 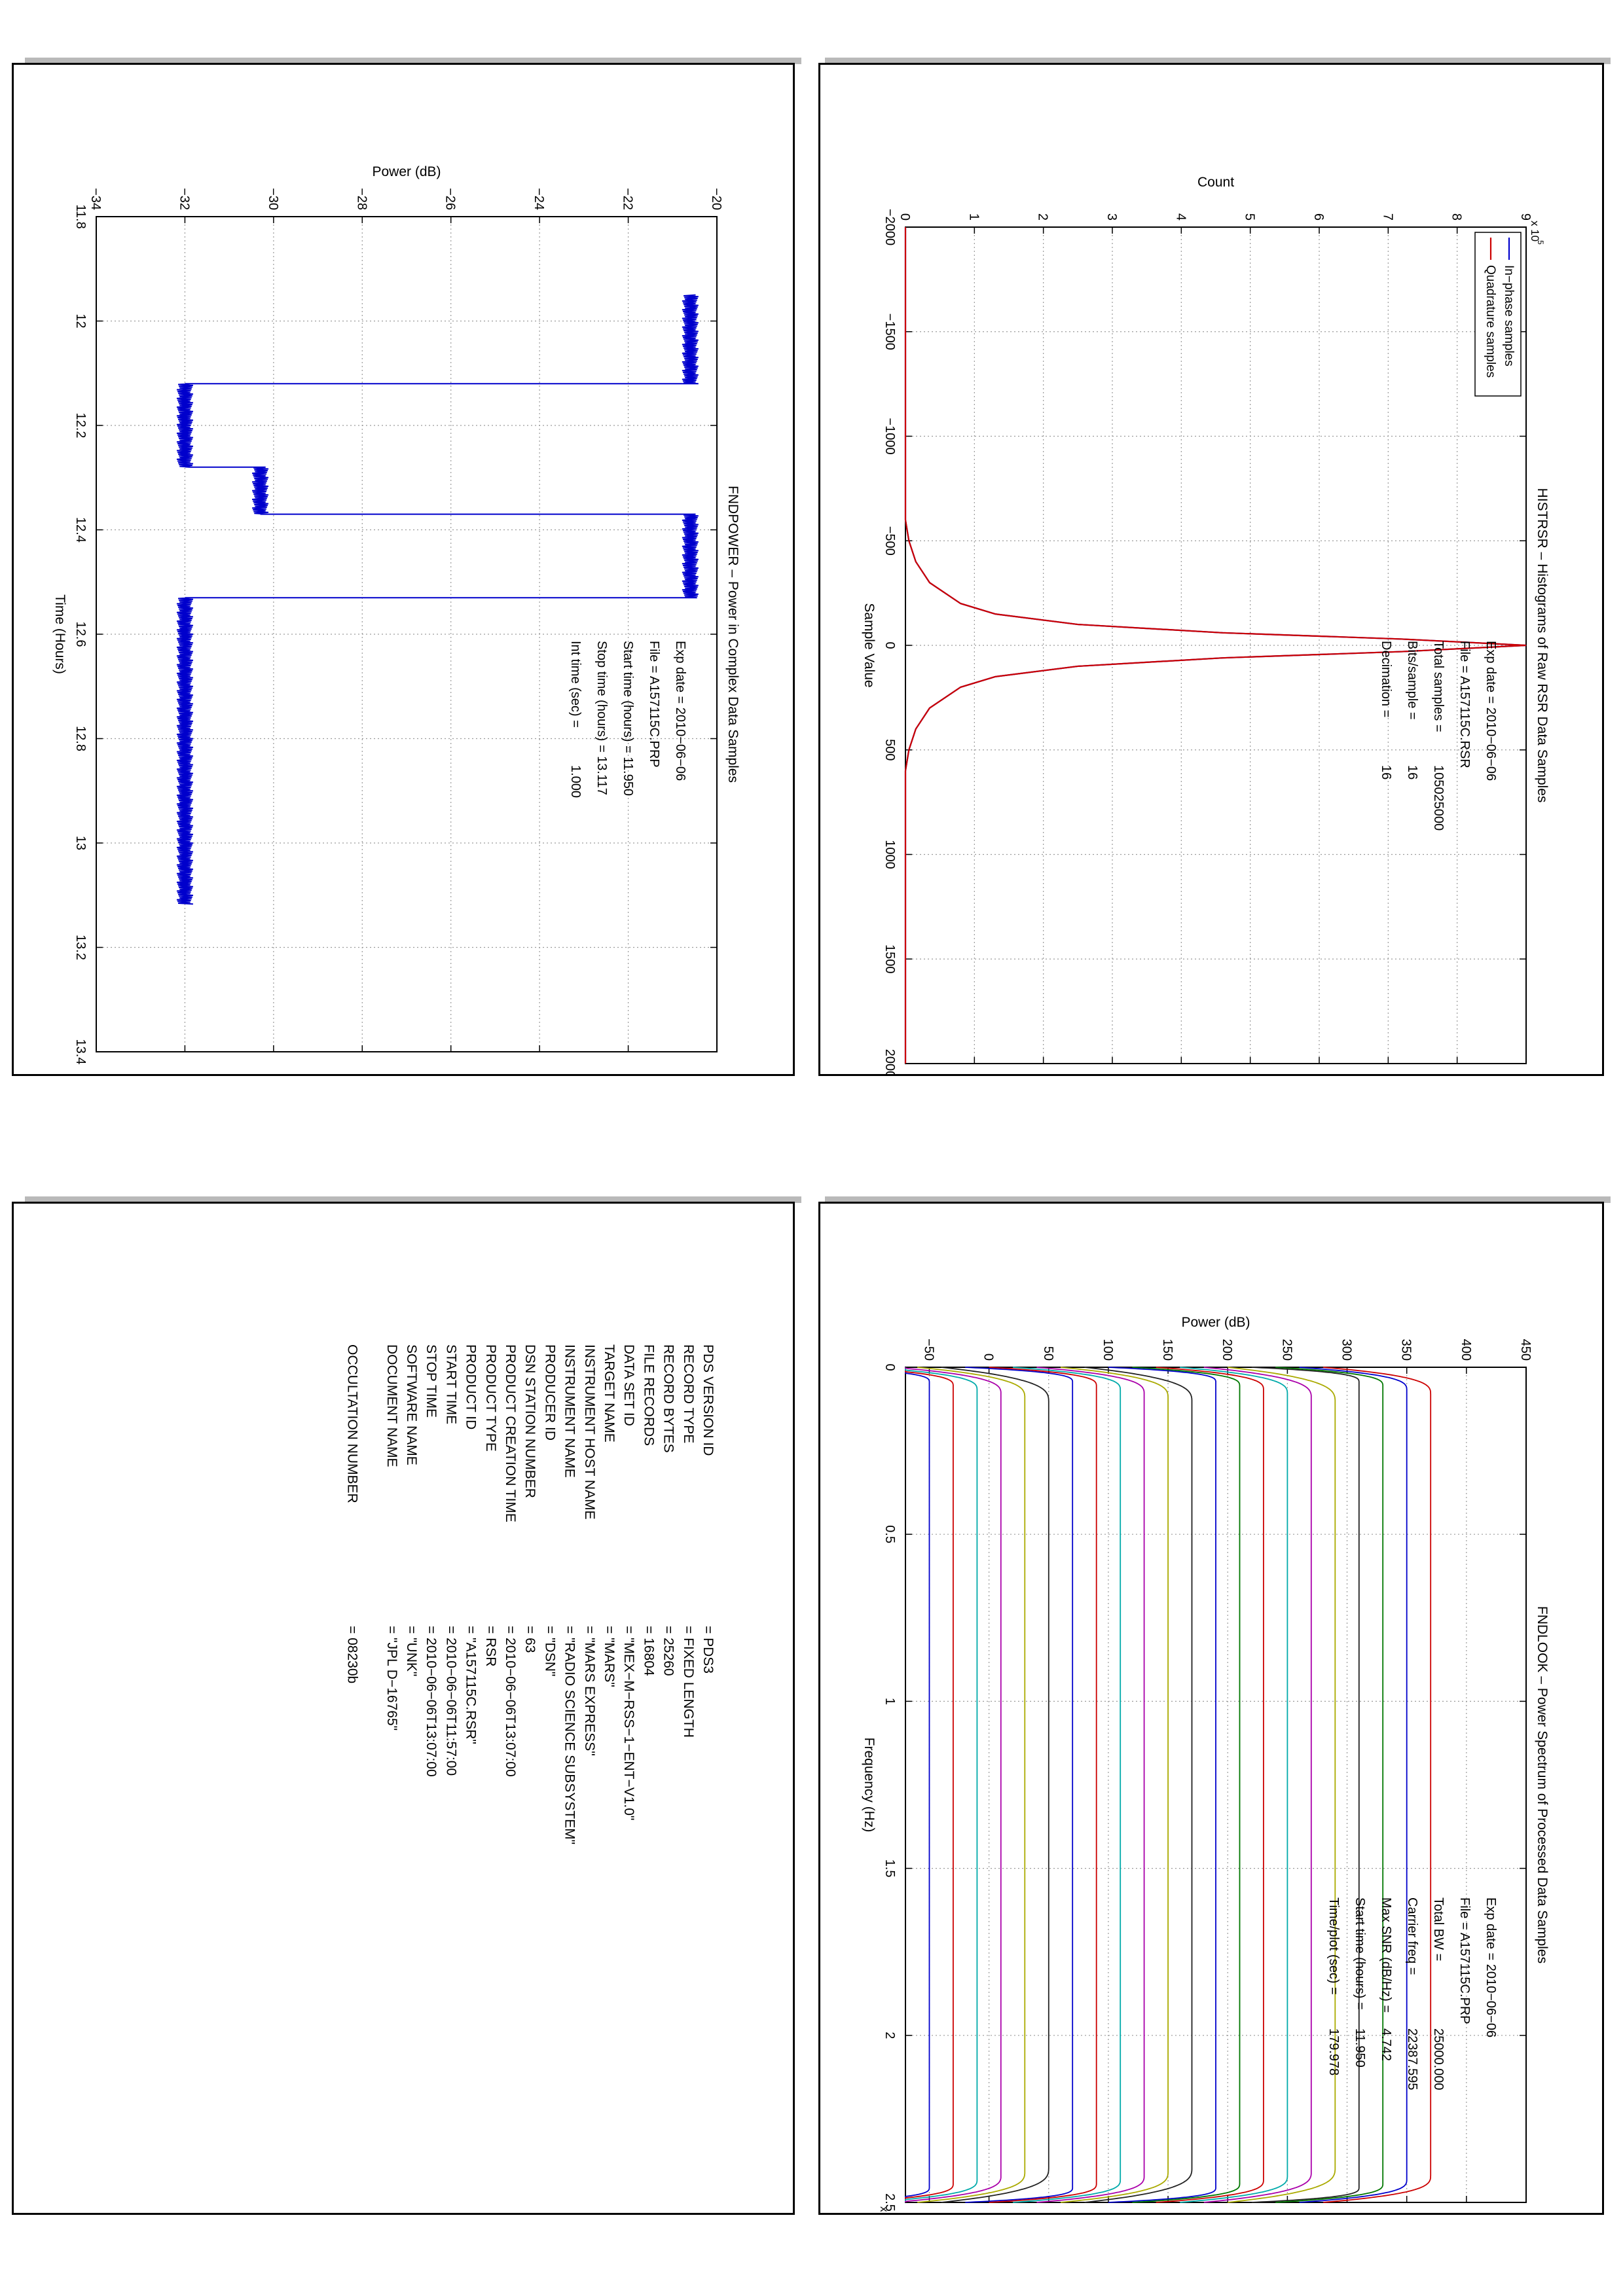 What do you see at coordinates (1525, 1350) in the screenshot?
I see `y-tick-label: 450` at bounding box center [1525, 1350].